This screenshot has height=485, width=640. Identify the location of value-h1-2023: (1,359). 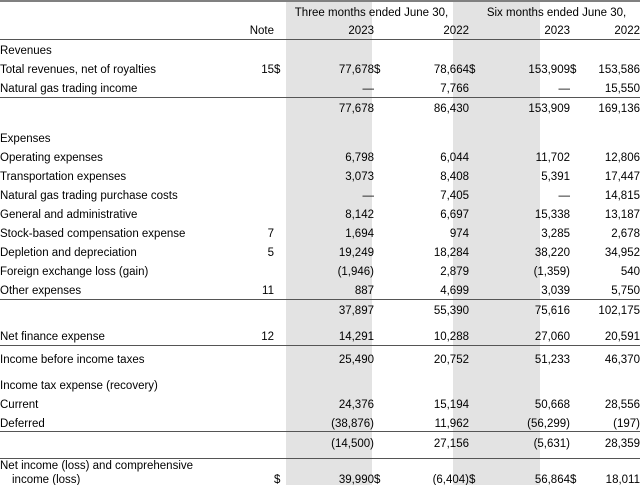
(551, 272).